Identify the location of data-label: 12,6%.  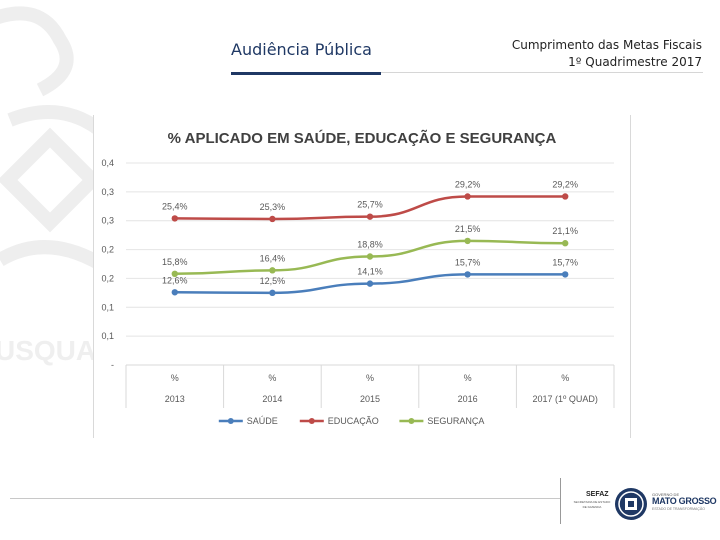
(175, 280).